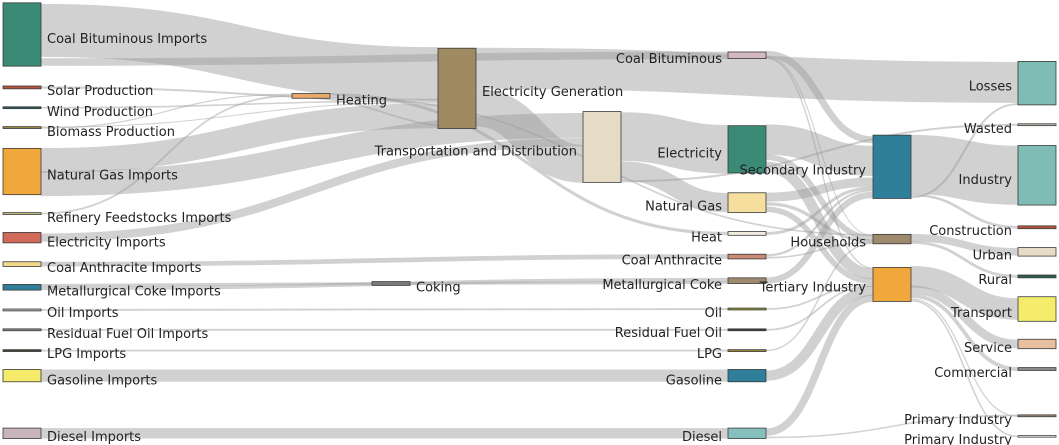 Image resolution: width=1059 pixels, height=445 pixels. Describe the element at coordinates (958, 439) in the screenshot. I see `sankey-label-primary_ind2: Primary Industry` at that location.